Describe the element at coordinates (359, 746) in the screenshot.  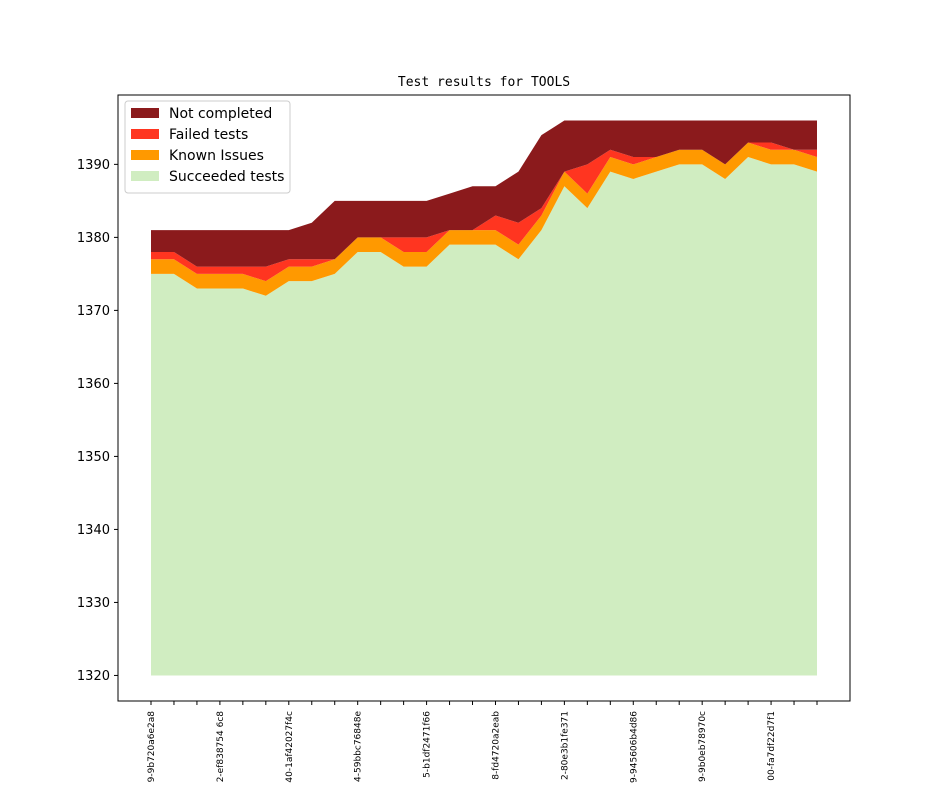
I see `x-tick-label: 4-59bbc76848e` at that location.